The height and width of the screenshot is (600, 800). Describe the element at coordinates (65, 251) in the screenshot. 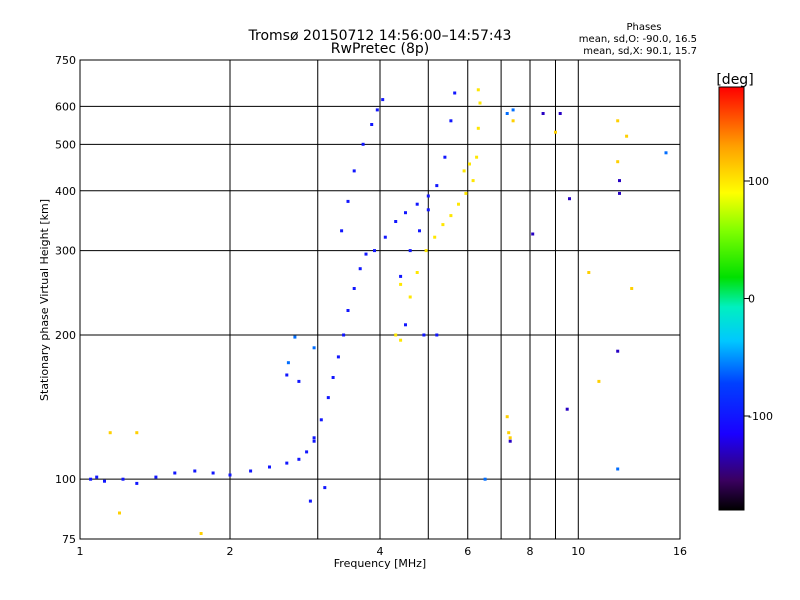

I see `y-tick-label: 300` at that location.